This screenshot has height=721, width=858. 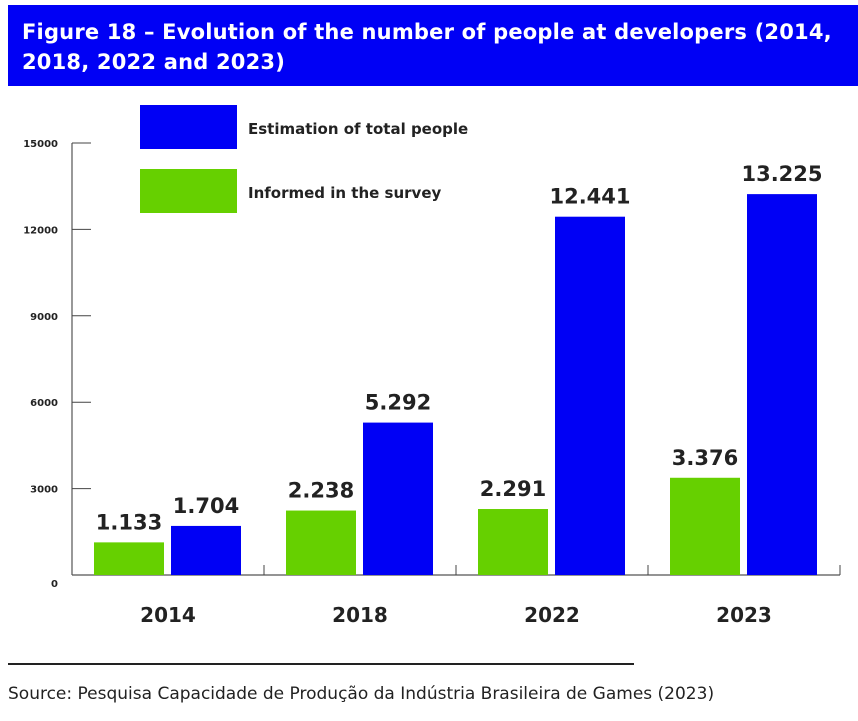 What do you see at coordinates (589, 197) in the screenshot?
I see `data-label-estimation-2022: 12.441` at bounding box center [589, 197].